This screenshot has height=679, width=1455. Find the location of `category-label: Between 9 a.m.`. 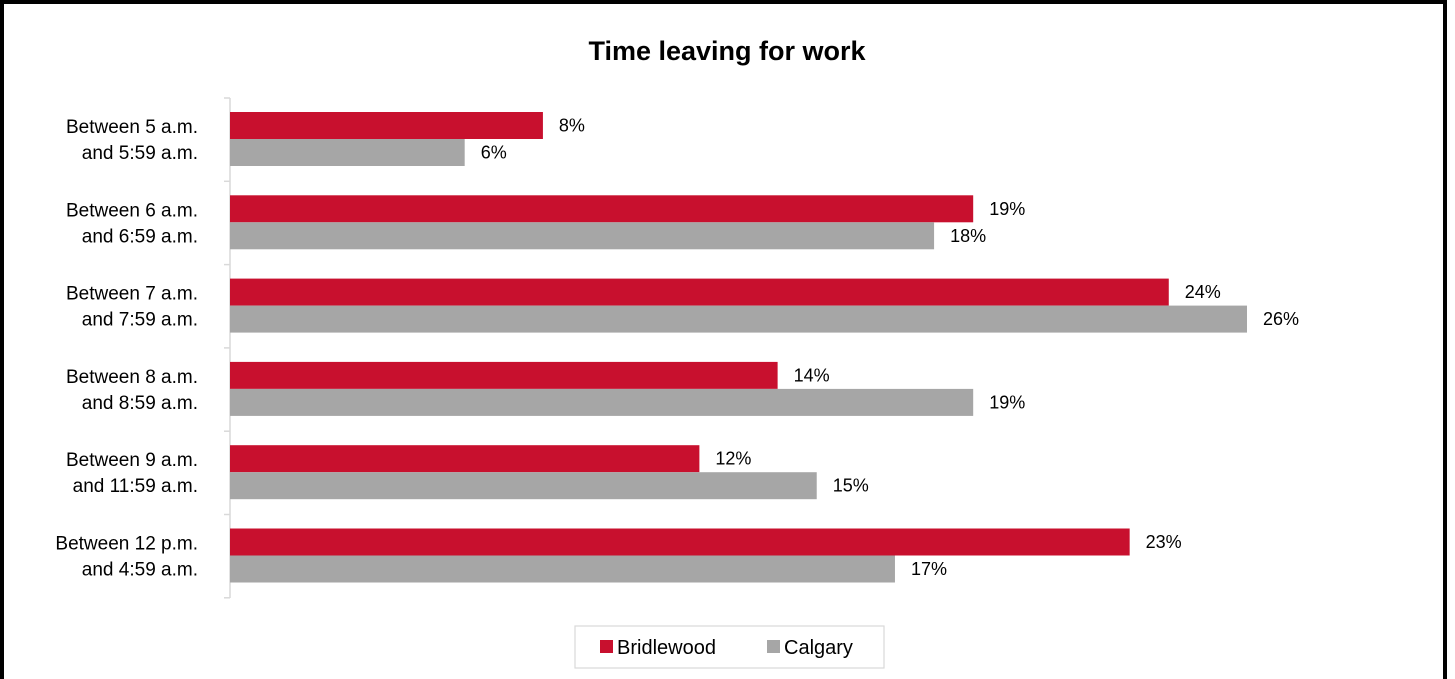

category-label: Between 9 a.m. is located at coordinates (132, 460).